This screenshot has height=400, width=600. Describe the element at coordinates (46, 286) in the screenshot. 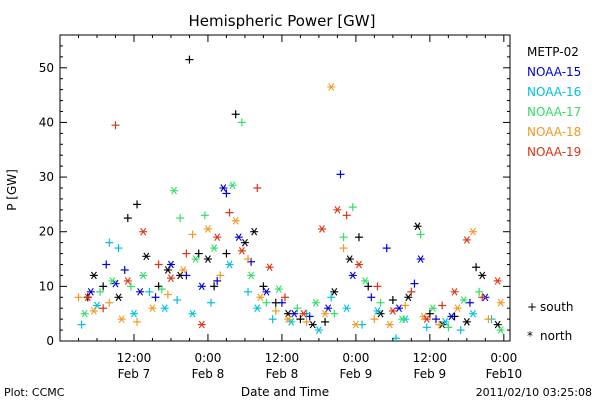

I see `y-tick-label: 10` at that location.